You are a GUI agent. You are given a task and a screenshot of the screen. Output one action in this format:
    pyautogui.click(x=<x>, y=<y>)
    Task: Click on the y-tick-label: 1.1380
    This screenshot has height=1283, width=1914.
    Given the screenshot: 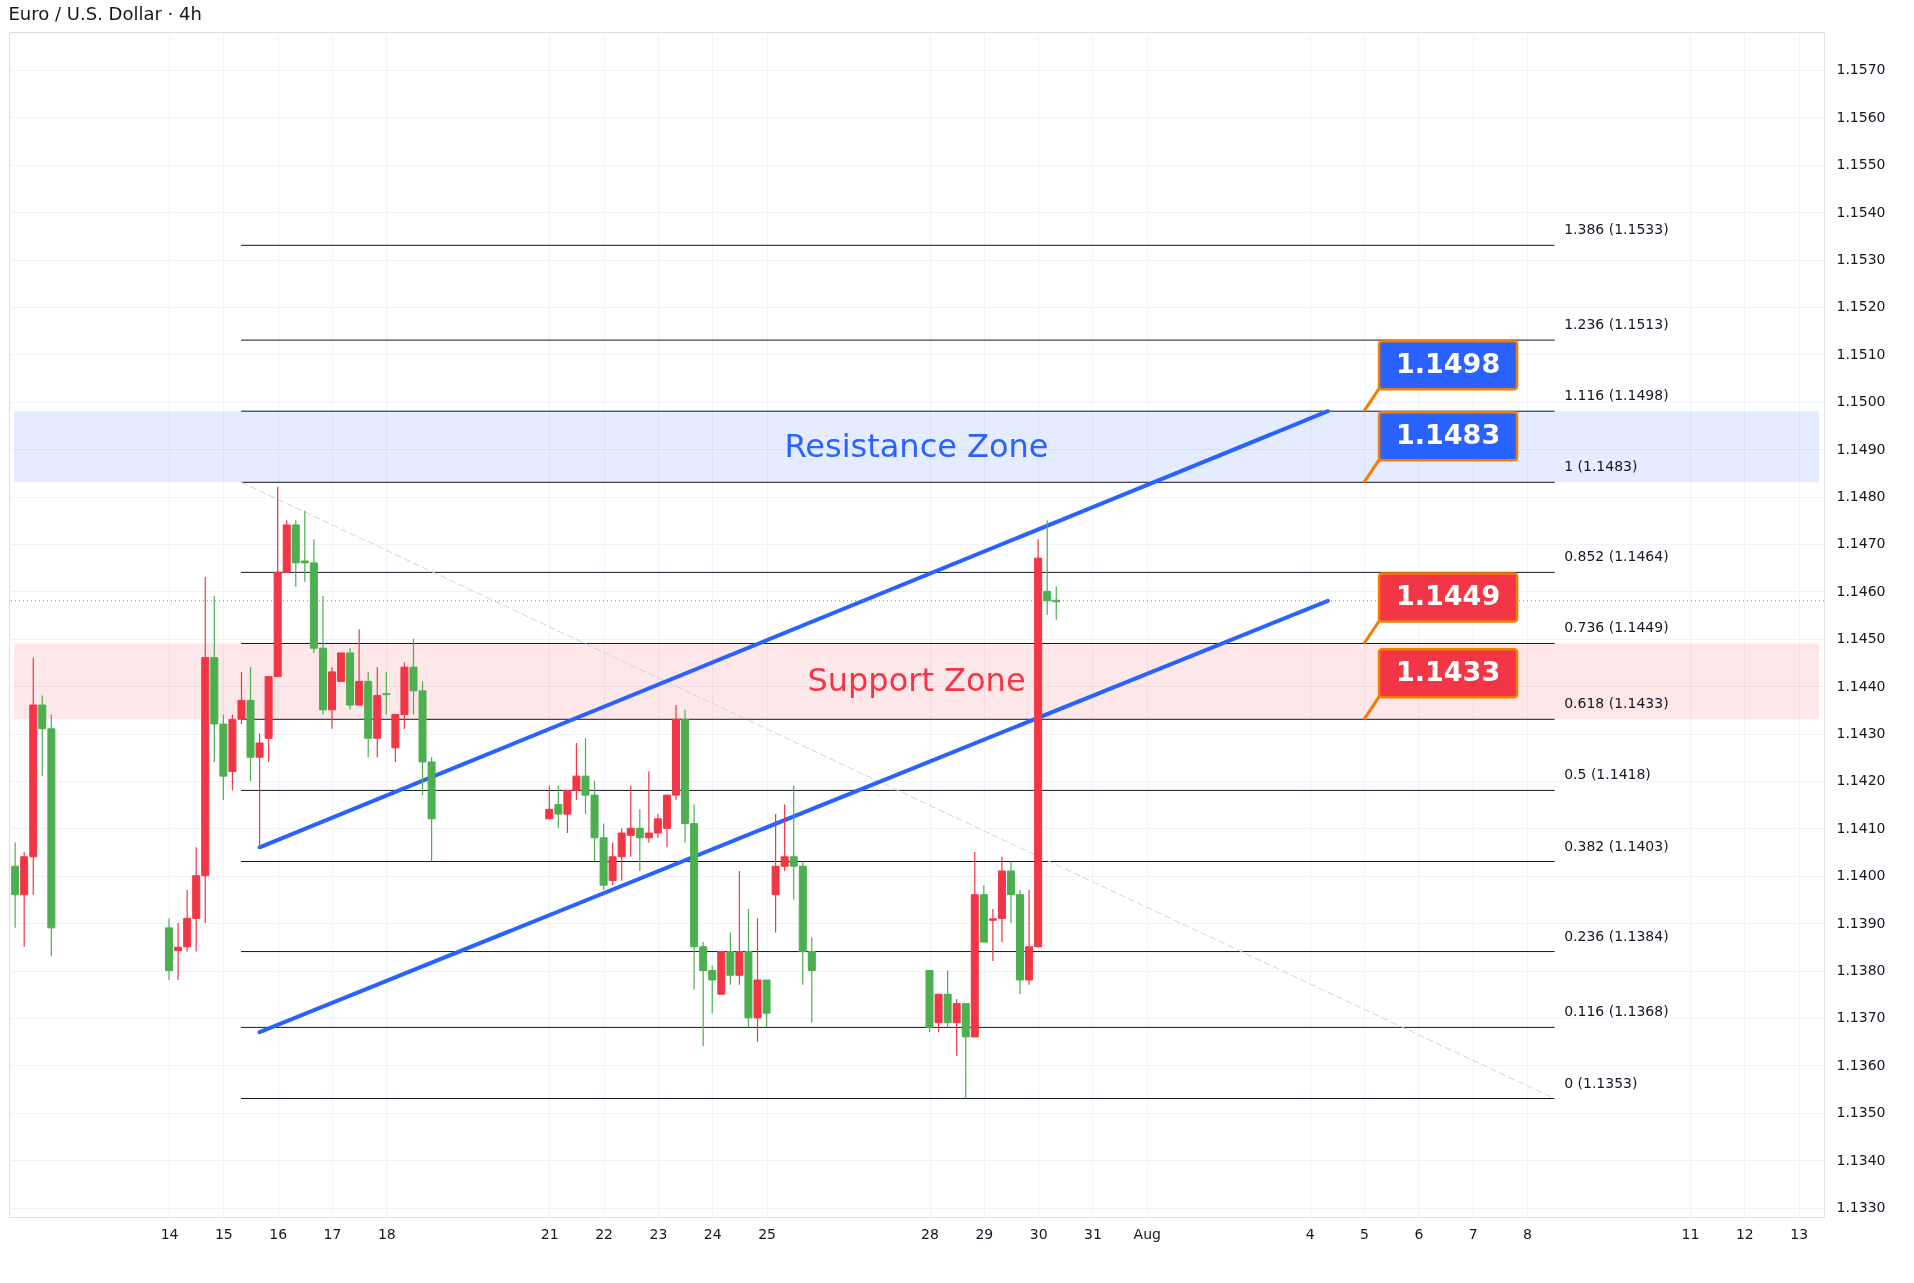 What is the action you would take?
    pyautogui.click(x=1861, y=970)
    